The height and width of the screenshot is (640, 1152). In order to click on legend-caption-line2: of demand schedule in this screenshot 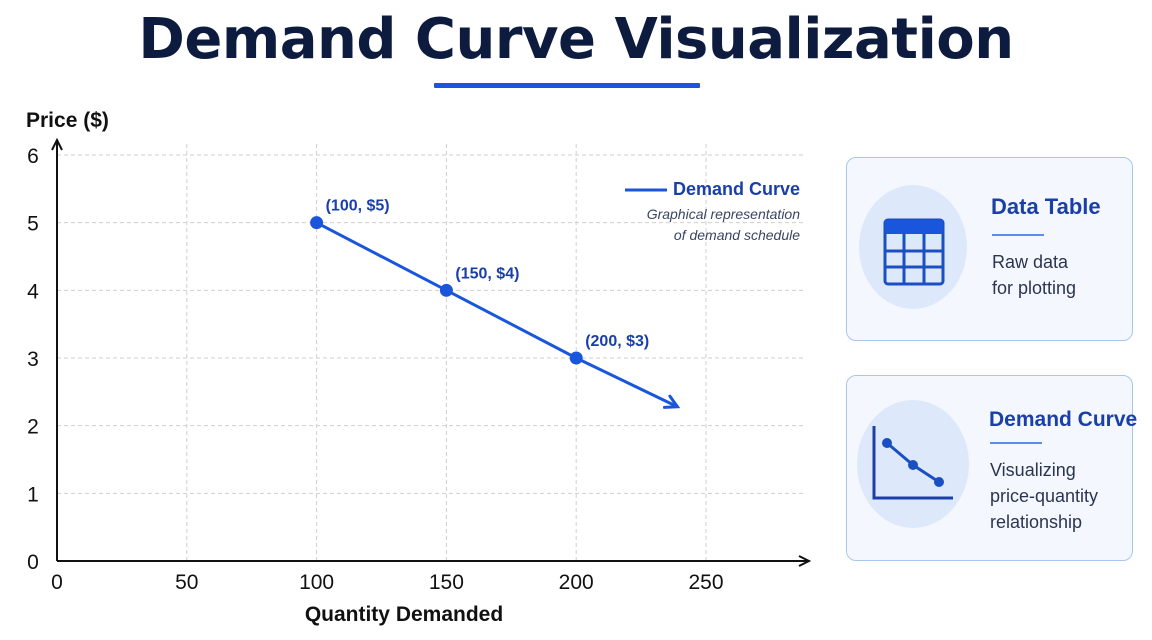, I will do `click(737, 235)`.